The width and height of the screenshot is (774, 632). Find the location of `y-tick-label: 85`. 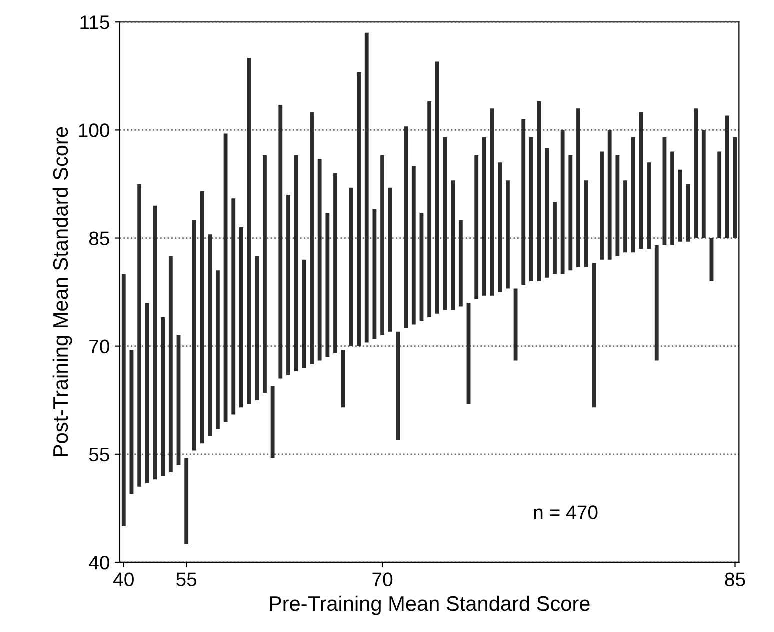

y-tick-label: 85 is located at coordinates (99, 239).